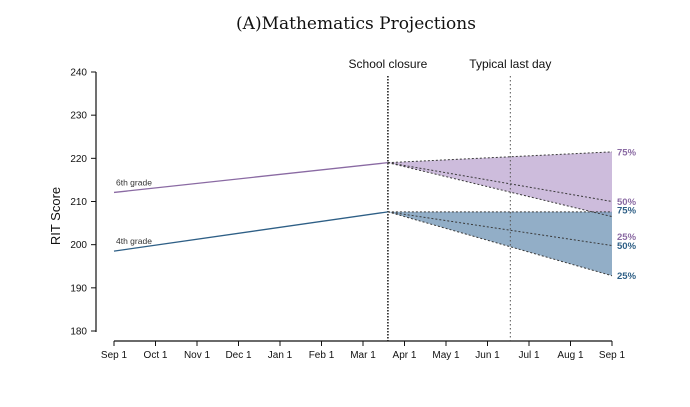  Describe the element at coordinates (134, 182) in the screenshot. I see `series-label: 6th grade` at that location.